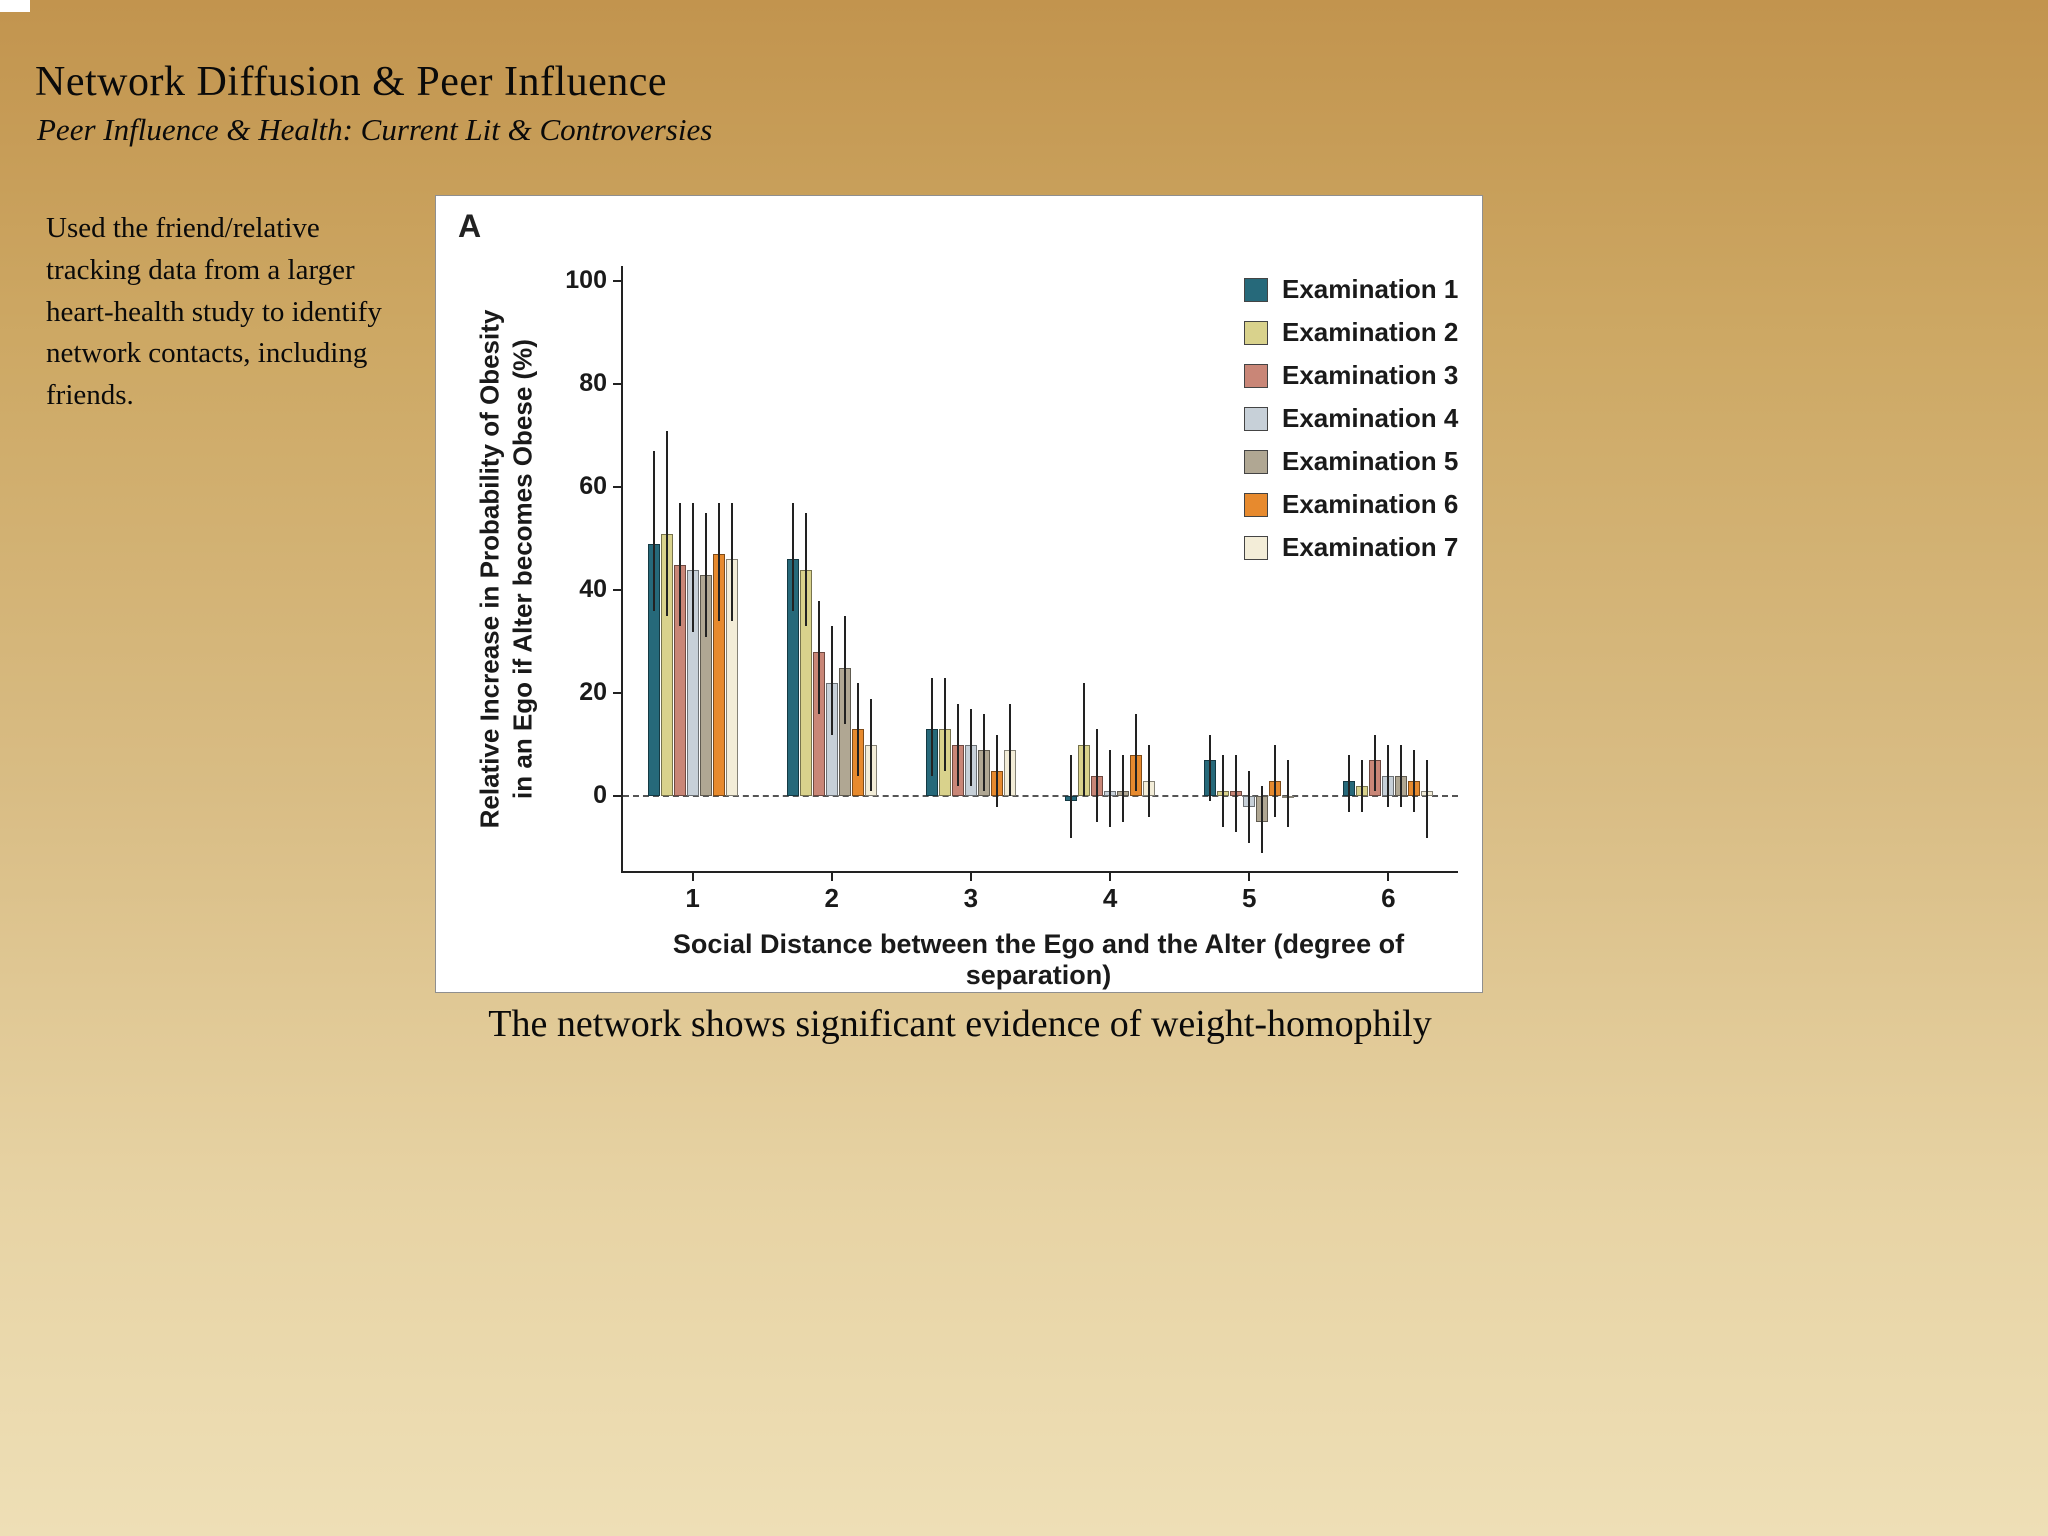 Image resolution: width=2048 pixels, height=1536 pixels. I want to click on error-bar-exam6-dist6, so click(1414, 781).